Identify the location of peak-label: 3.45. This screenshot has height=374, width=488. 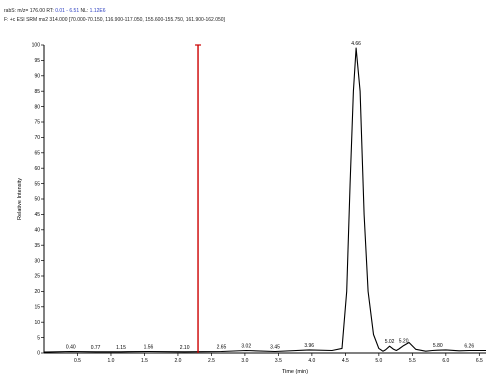
(275, 347).